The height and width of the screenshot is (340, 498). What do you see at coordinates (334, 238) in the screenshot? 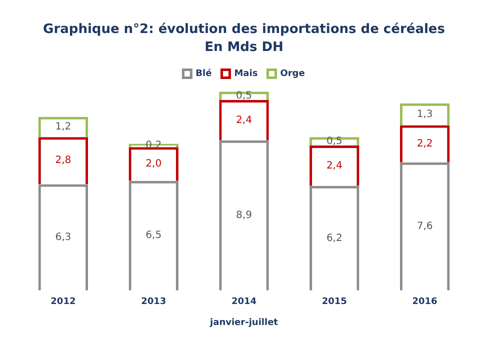
I see `data-label: 6,2` at bounding box center [334, 238].